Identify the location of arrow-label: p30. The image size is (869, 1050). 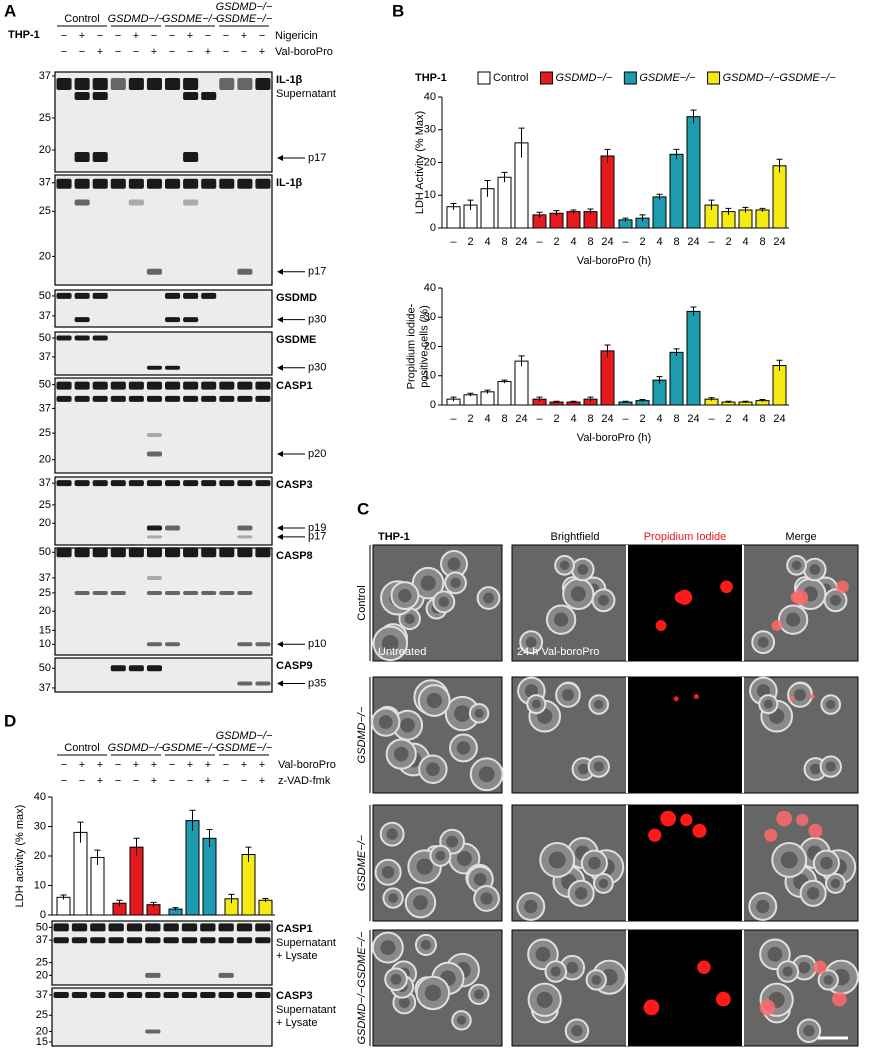
(317, 368).